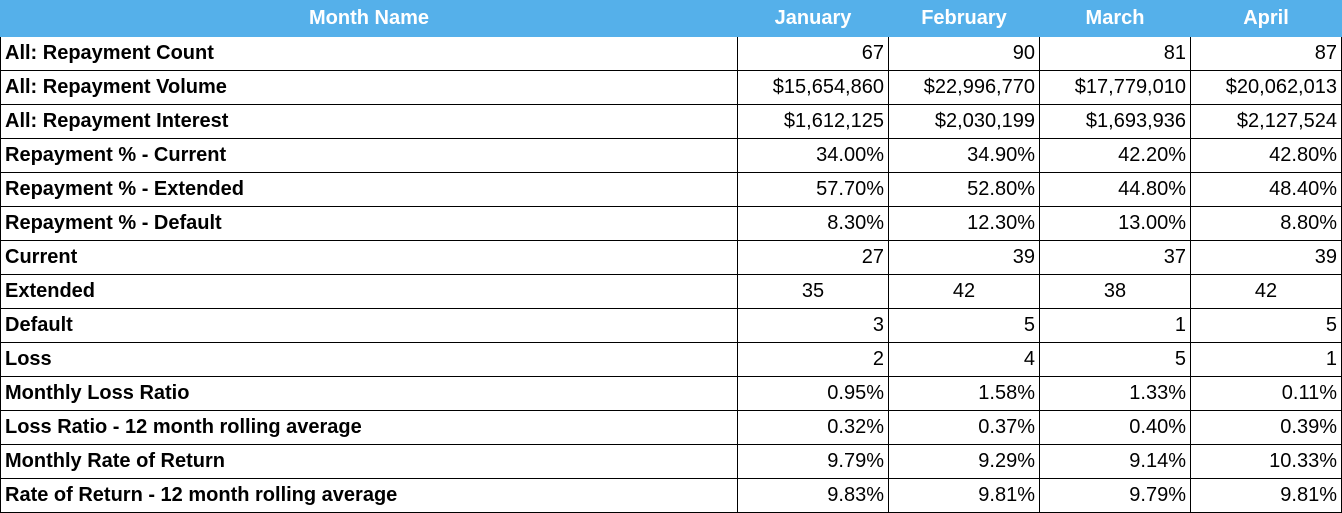 This screenshot has height=513, width=1342. Describe the element at coordinates (964, 223) in the screenshot. I see `value-cell: 12.30%` at that location.